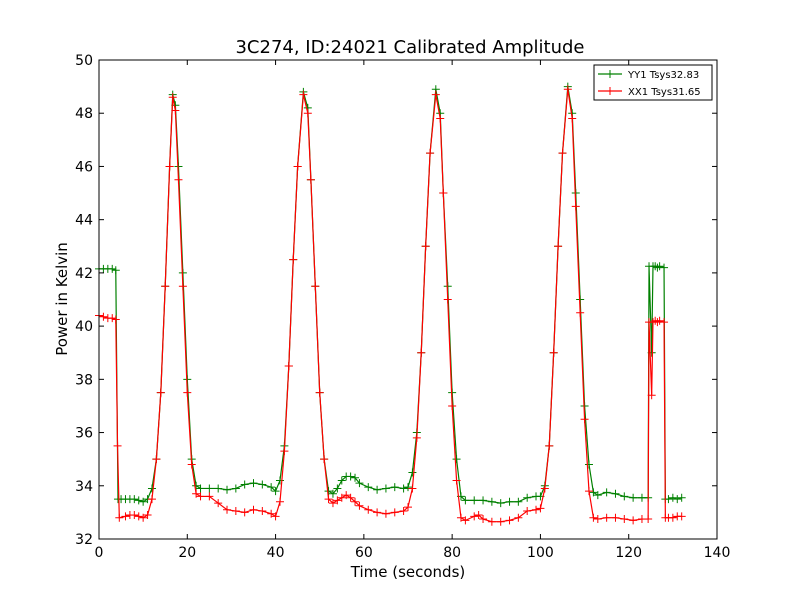 The image size is (800, 600). Describe the element at coordinates (84, 540) in the screenshot. I see `y-tick-label: 32` at that location.